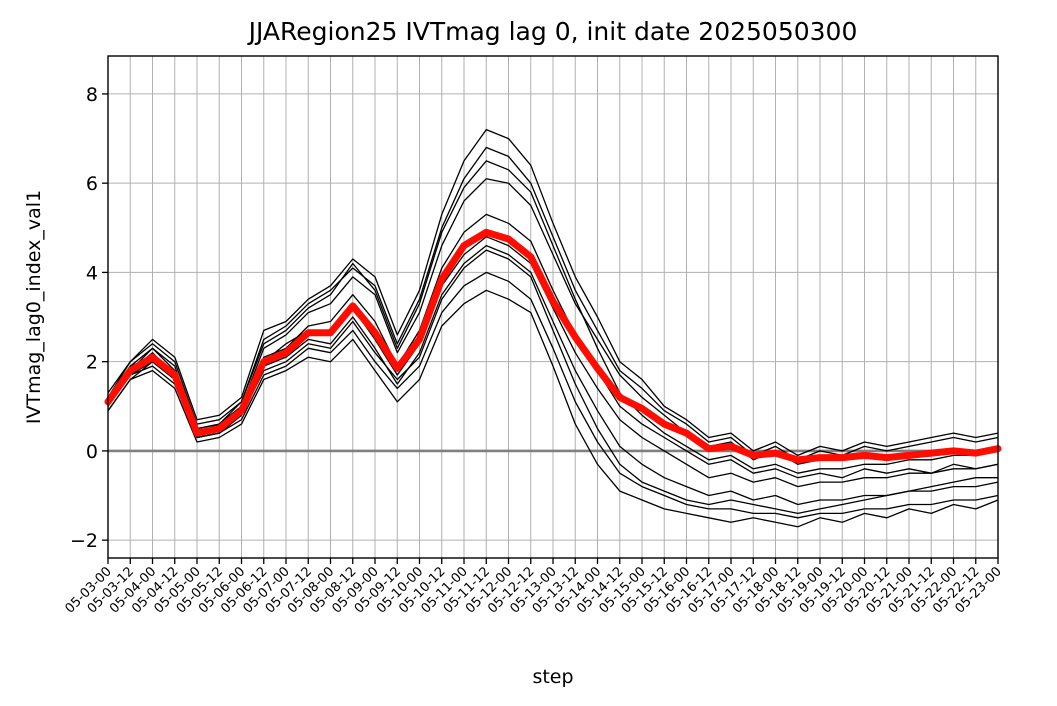 Image resolution: width=1057 pixels, height=706 pixels. I want to click on x-axis-label: step, so click(552, 677).